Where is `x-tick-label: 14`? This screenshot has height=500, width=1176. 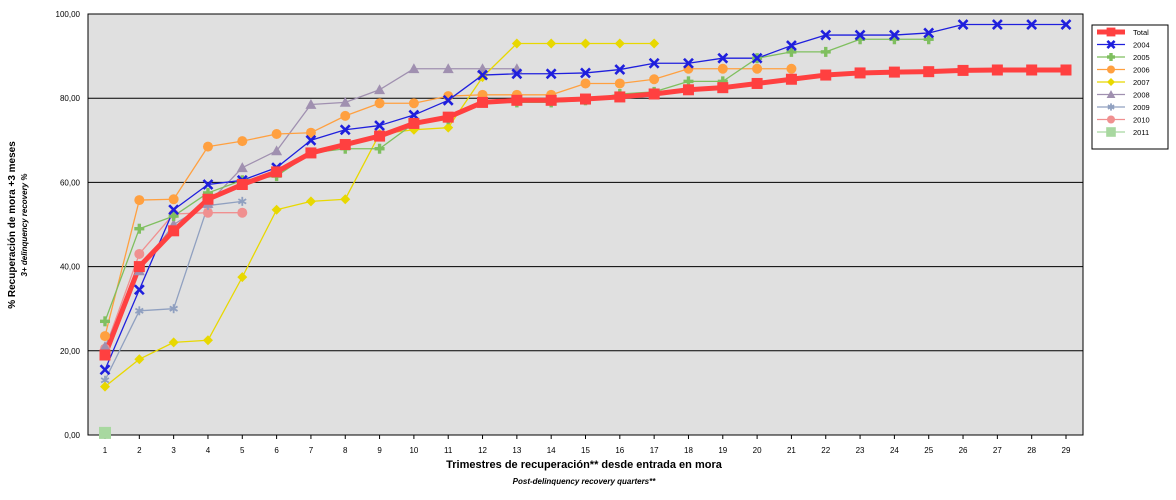 x-tick-label: 14 is located at coordinates (551, 450).